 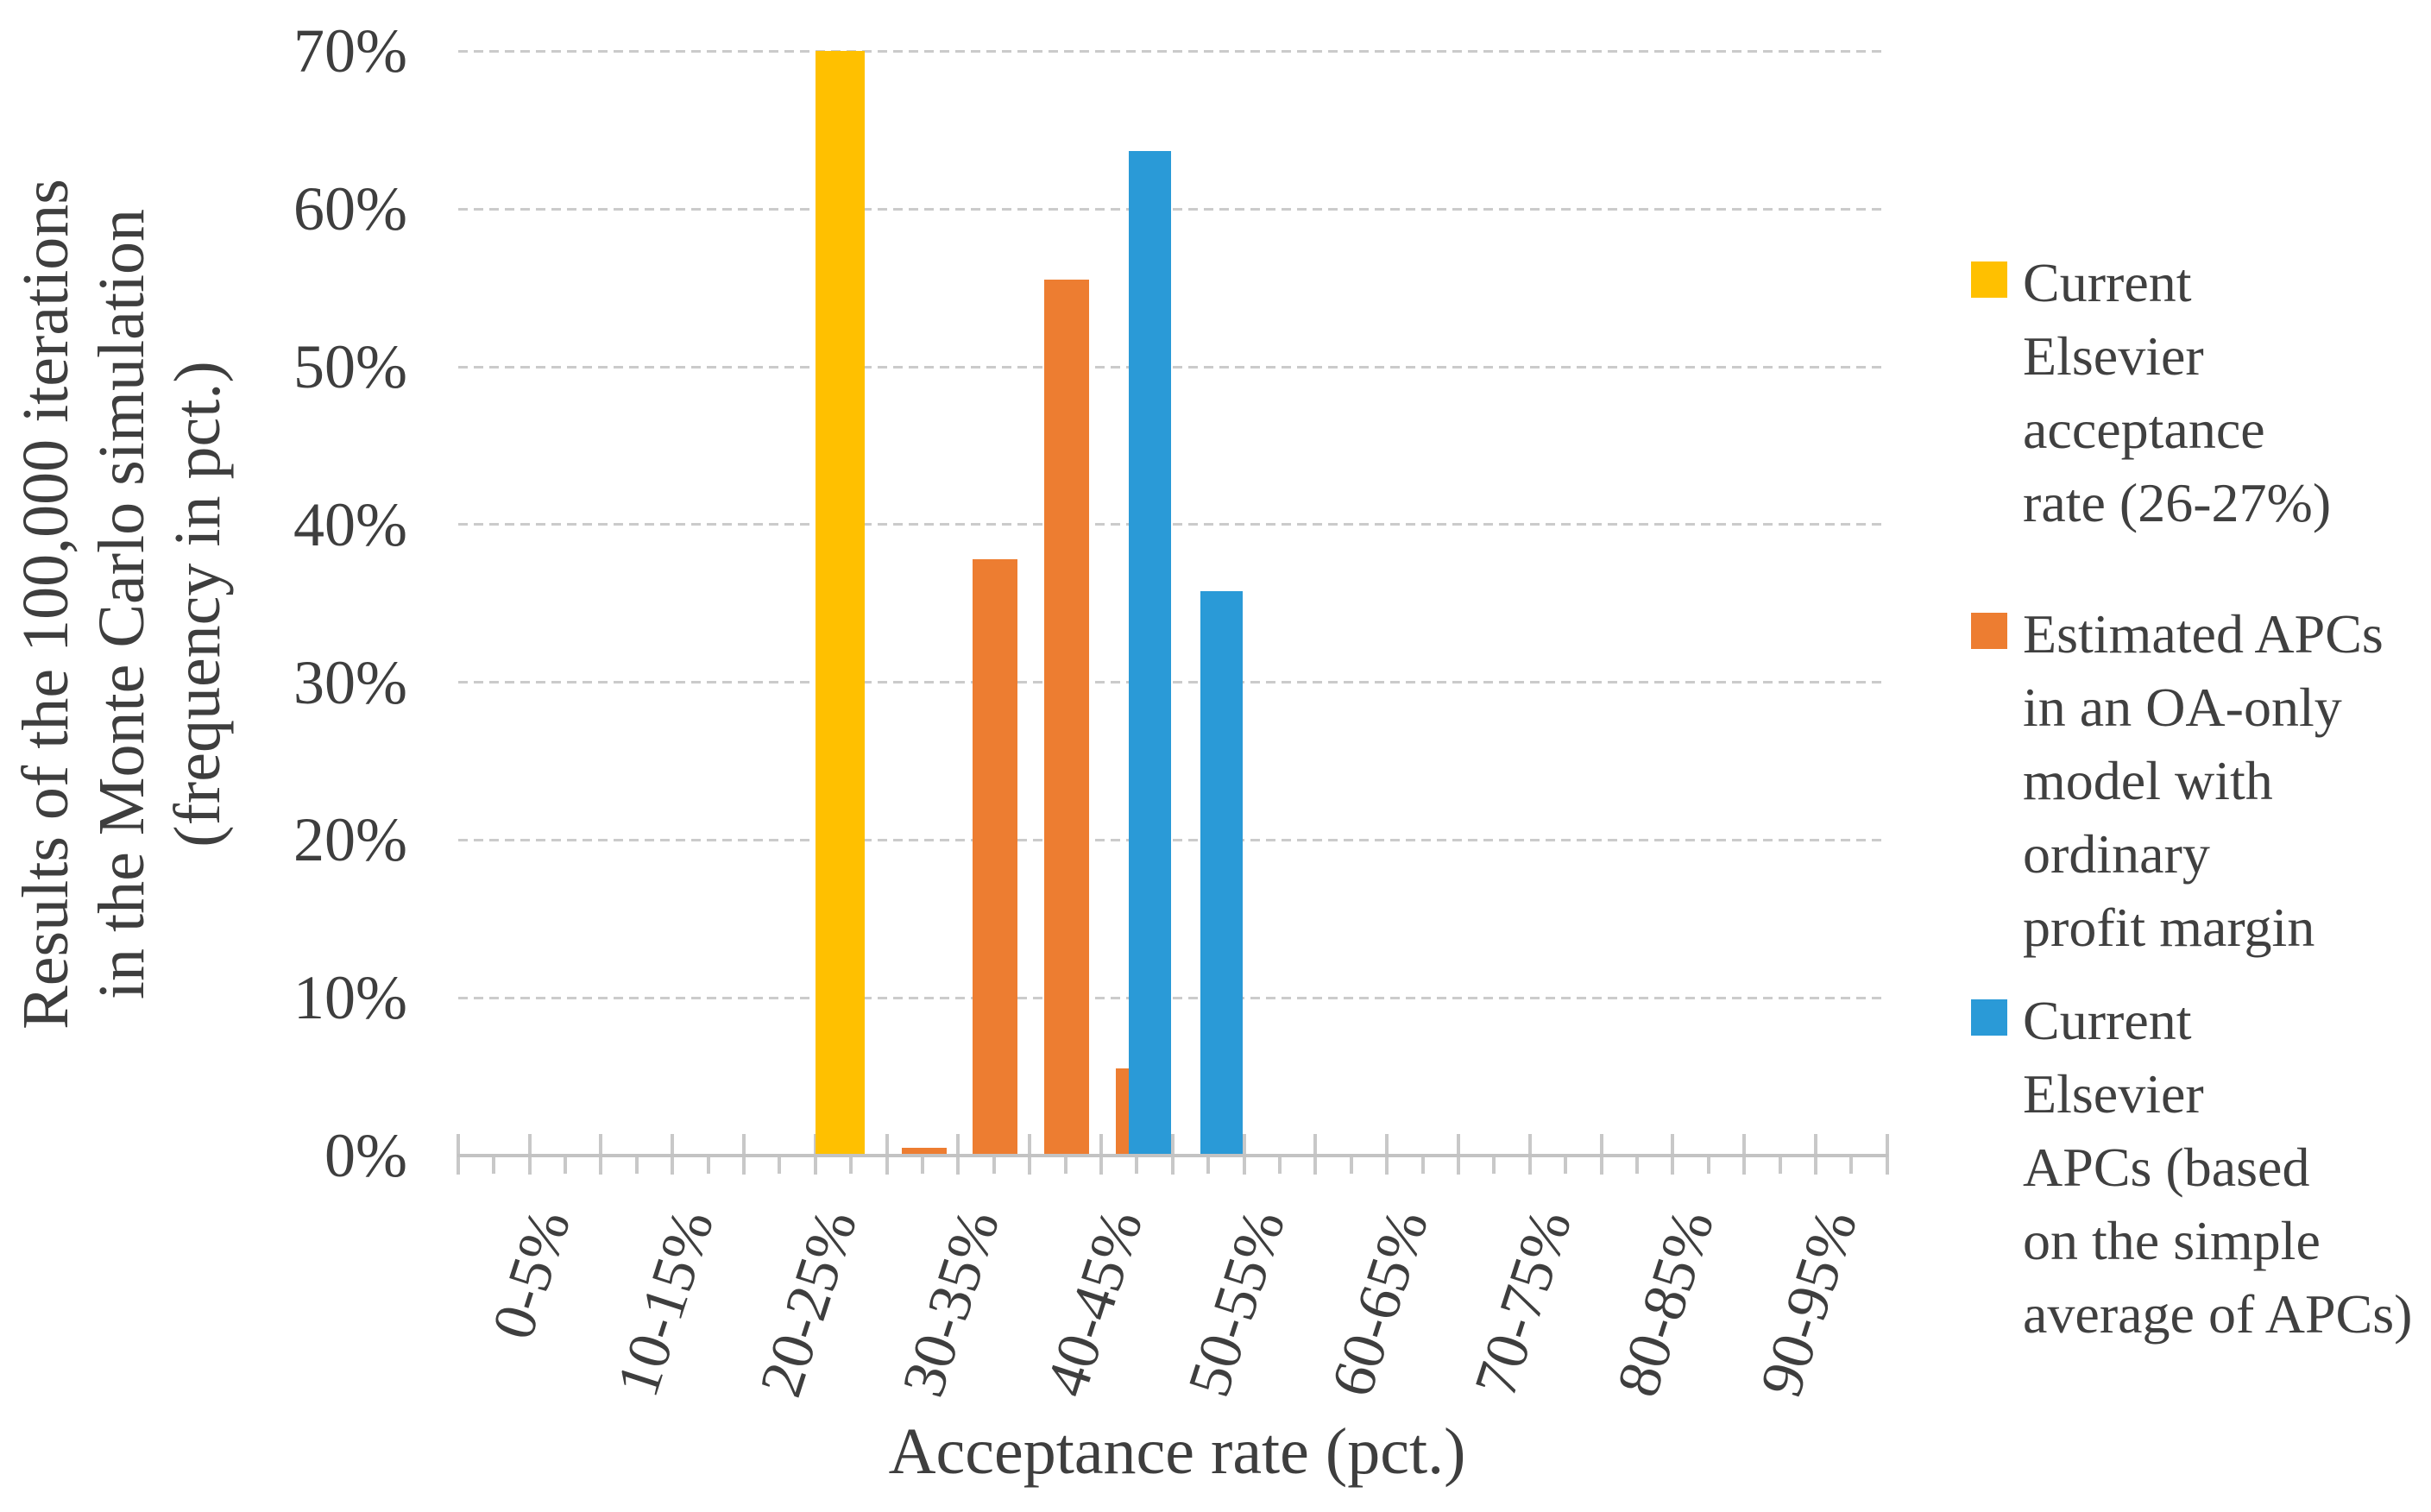 What do you see at coordinates (1172, 524) in the screenshot?
I see `y-gridline-40pct` at bounding box center [1172, 524].